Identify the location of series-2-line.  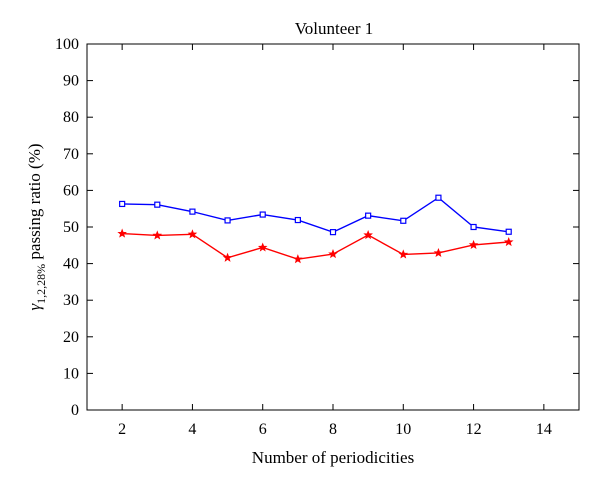
(315, 246).